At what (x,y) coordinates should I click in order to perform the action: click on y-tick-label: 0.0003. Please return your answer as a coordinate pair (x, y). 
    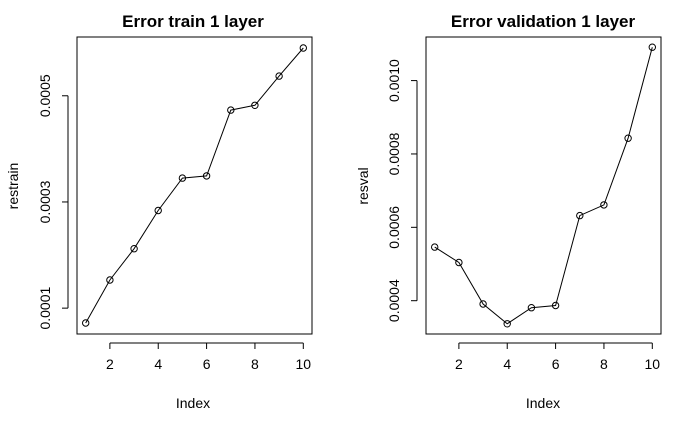
    Looking at the image, I should click on (45, 201).